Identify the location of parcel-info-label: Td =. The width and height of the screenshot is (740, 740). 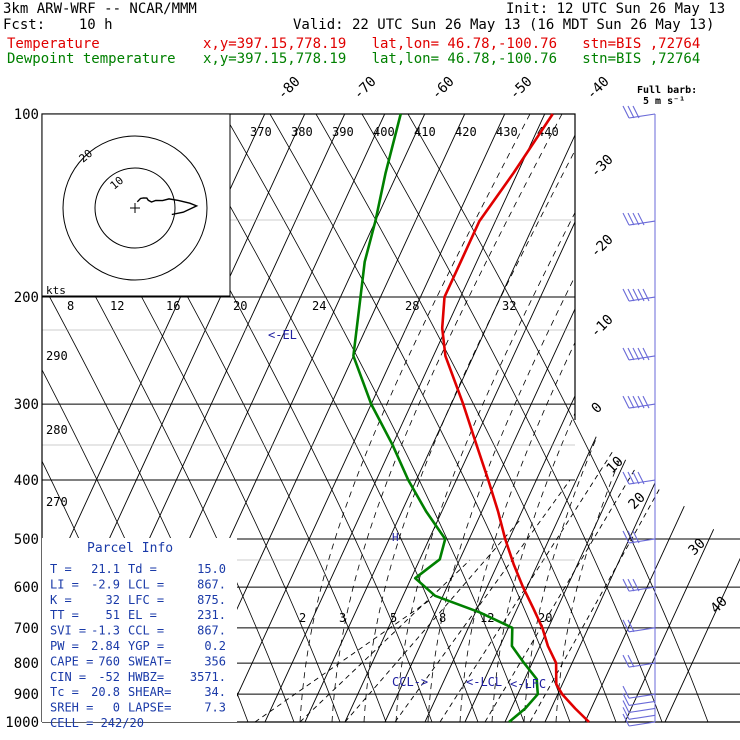
(142, 569).